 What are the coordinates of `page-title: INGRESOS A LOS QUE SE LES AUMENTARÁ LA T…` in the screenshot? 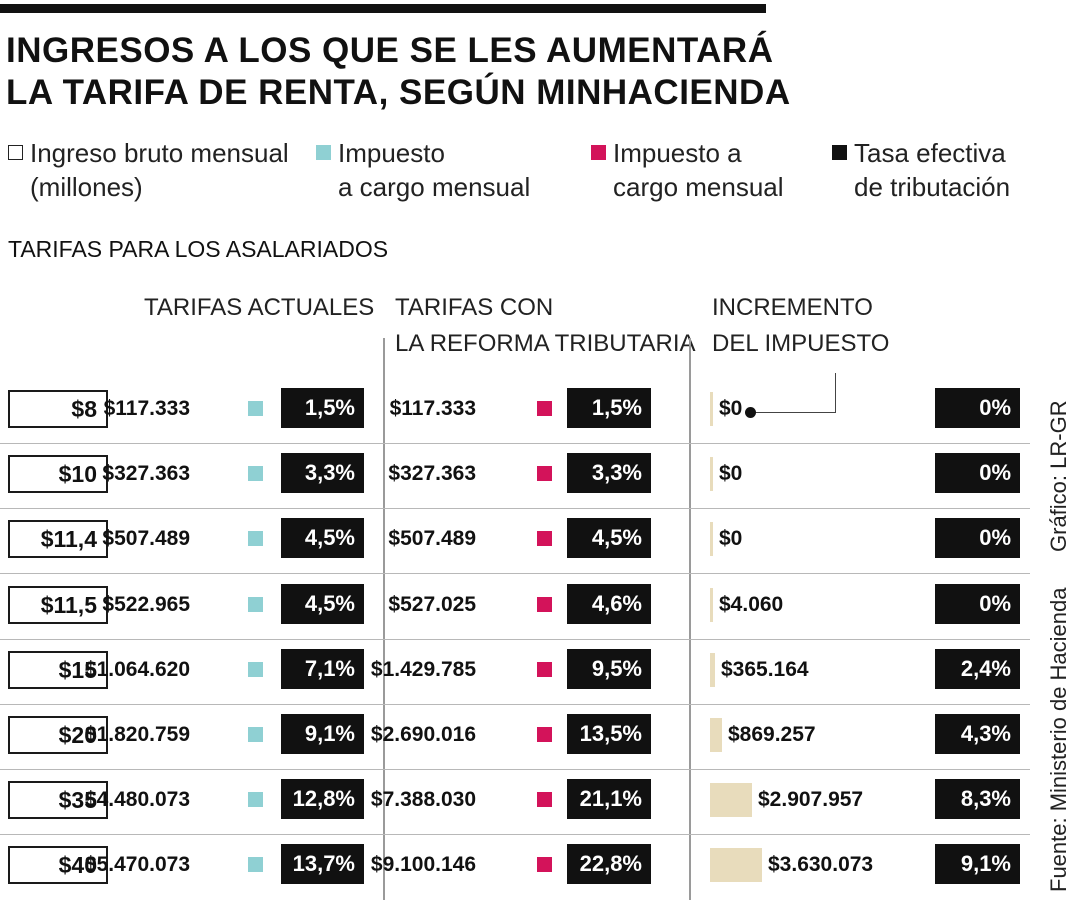 It's located at (398, 72).